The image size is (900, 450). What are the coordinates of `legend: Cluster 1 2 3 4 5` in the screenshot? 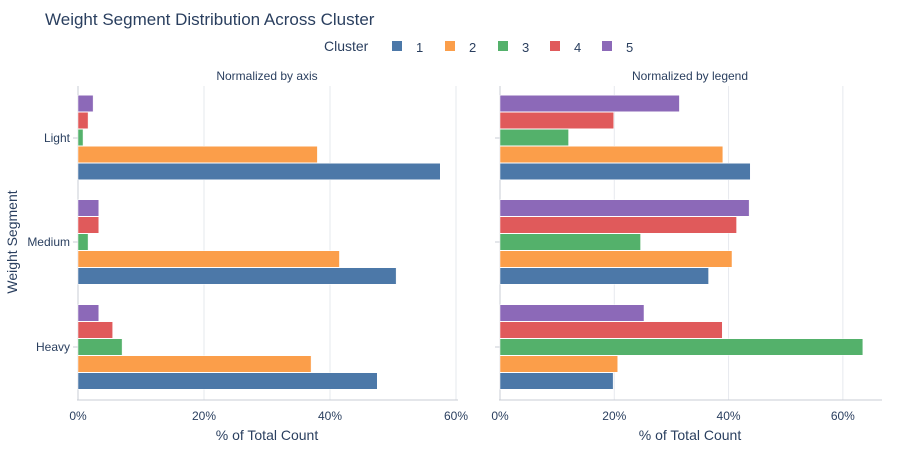 It's located at (478, 46).